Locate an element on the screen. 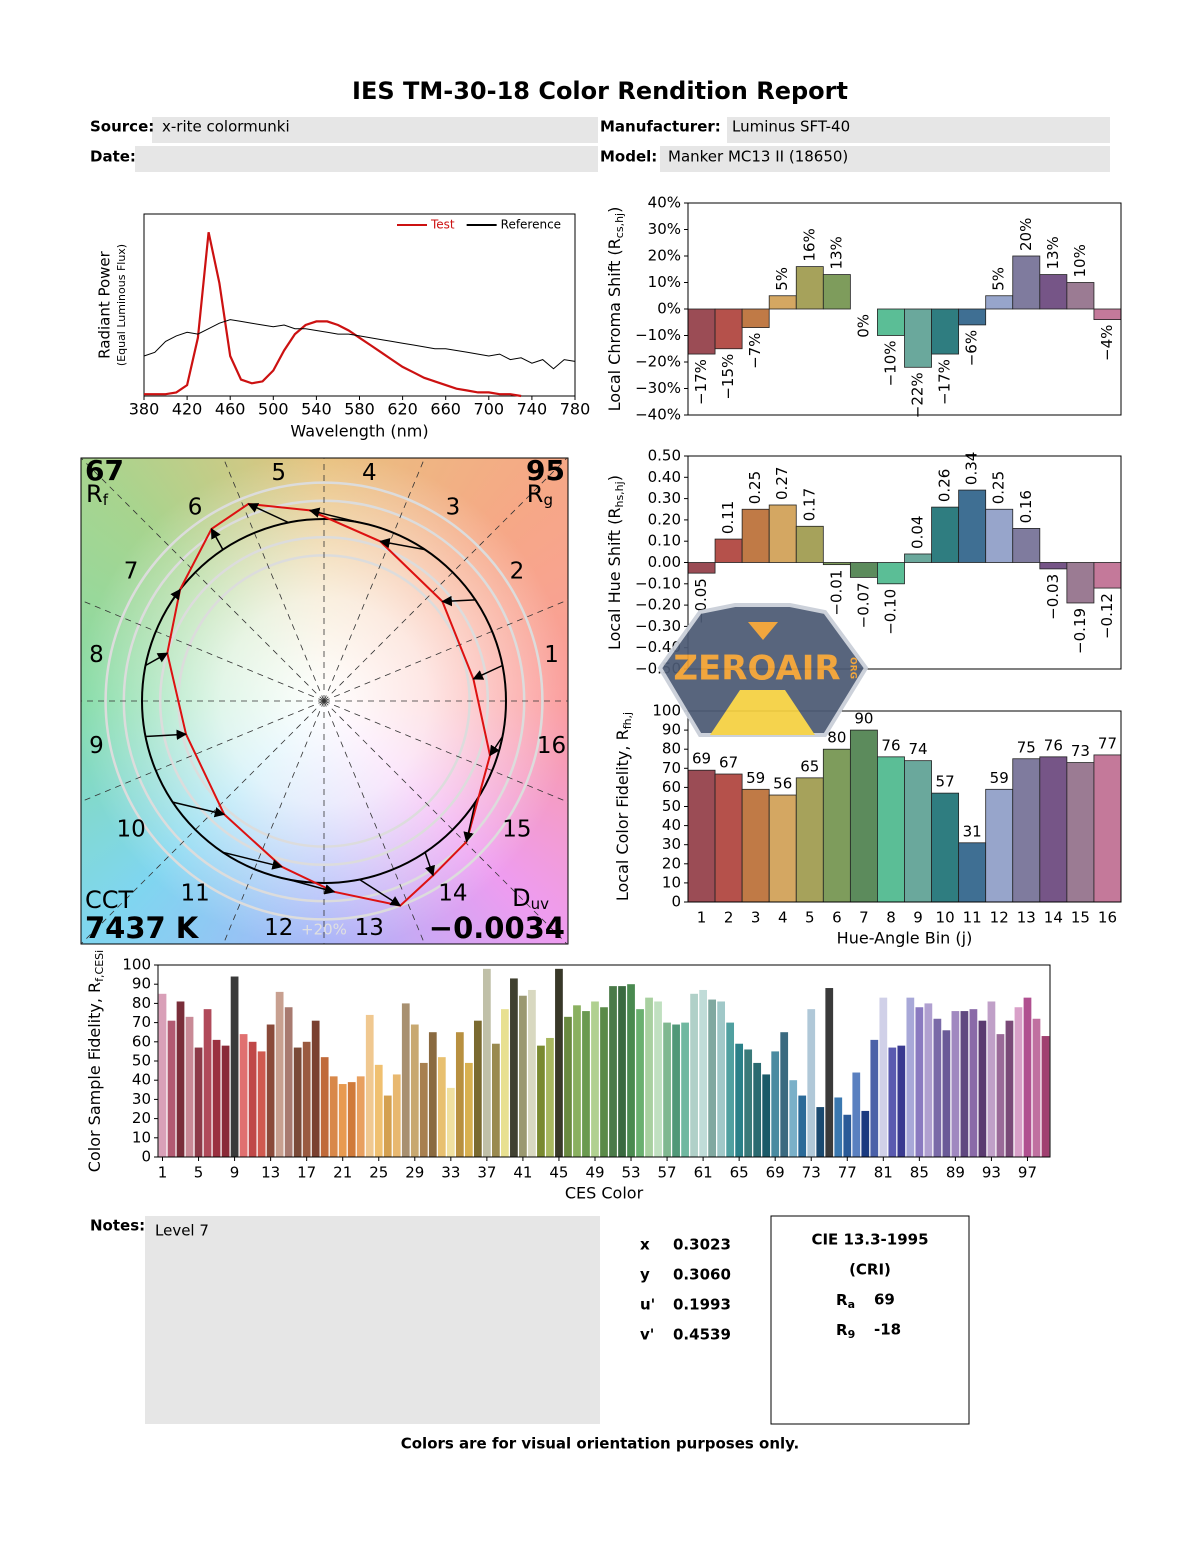 The height and width of the screenshot is (1550, 1200). y-tick-label: −30% is located at coordinates (658, 388).